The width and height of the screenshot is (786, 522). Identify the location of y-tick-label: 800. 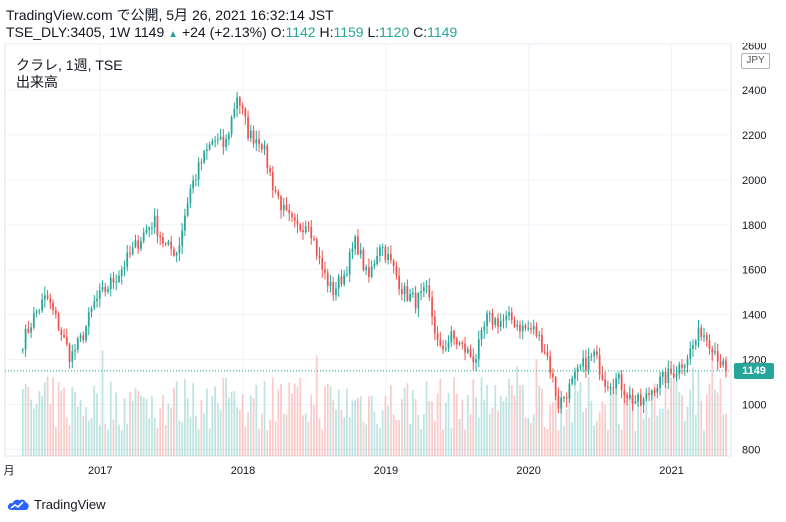
(751, 450).